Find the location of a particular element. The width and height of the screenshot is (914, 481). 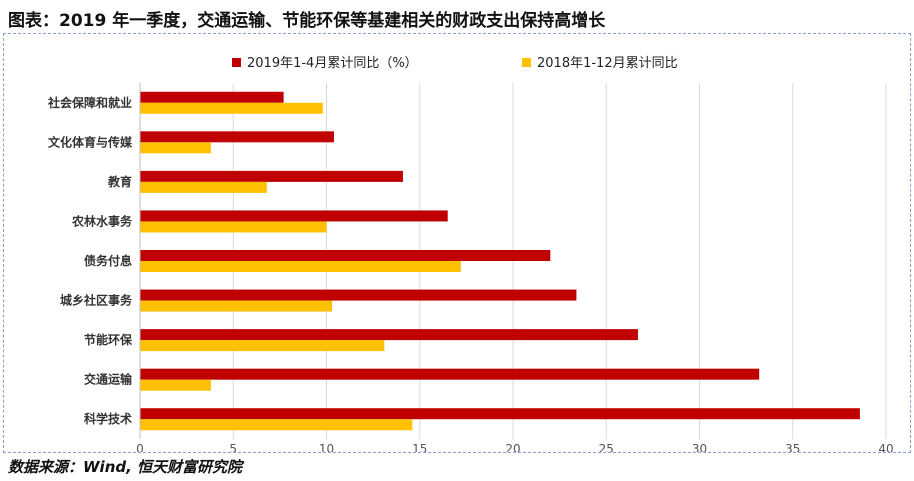

x-tick-label: 15 is located at coordinates (419, 447).